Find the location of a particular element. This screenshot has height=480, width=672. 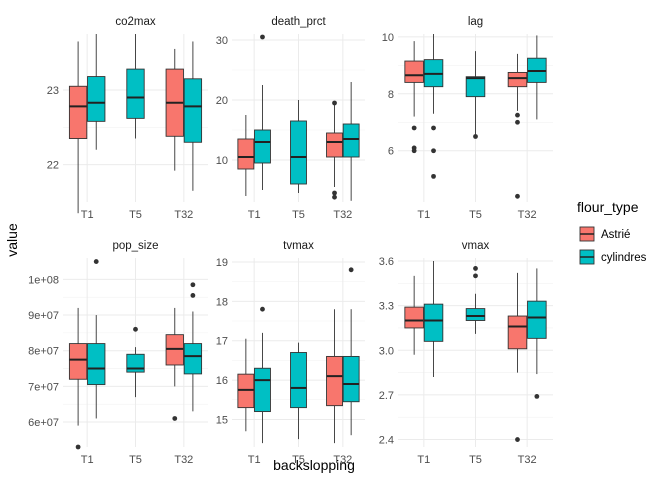

legend-title: flour_type is located at coordinates (608, 207).